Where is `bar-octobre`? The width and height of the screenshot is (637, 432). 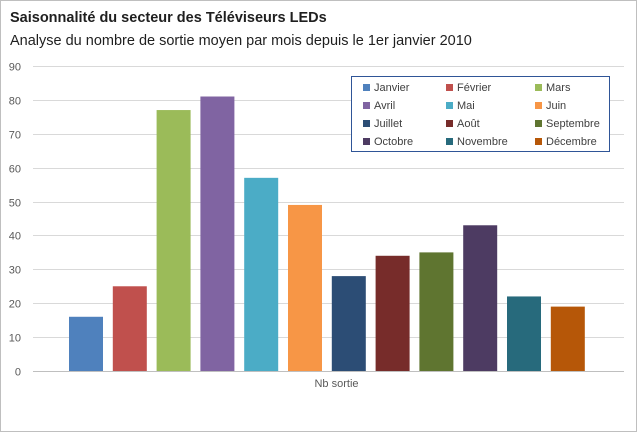
bar-octobre is located at coordinates (480, 298).